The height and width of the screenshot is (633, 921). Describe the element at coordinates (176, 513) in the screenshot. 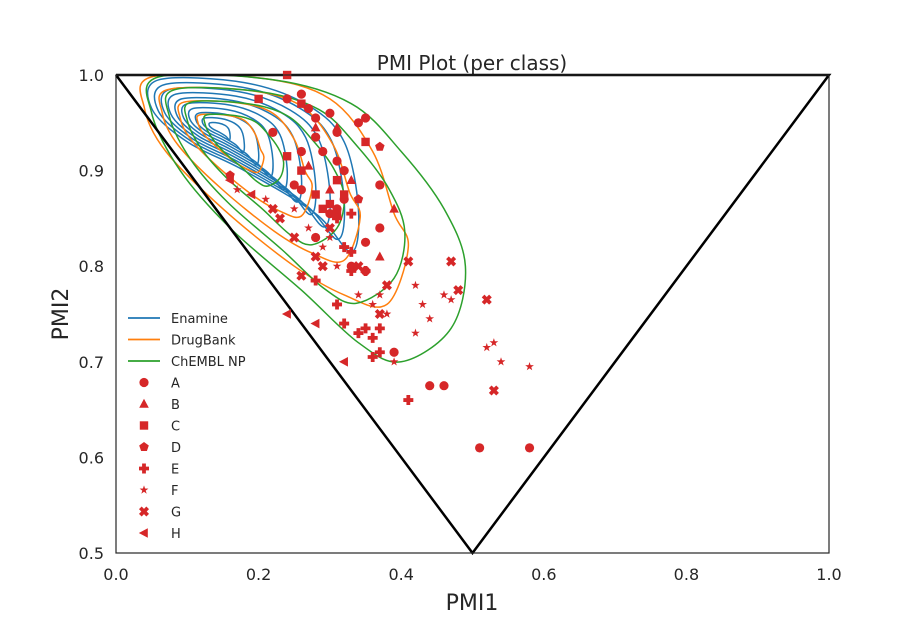

I see `legend-label: G` at that location.